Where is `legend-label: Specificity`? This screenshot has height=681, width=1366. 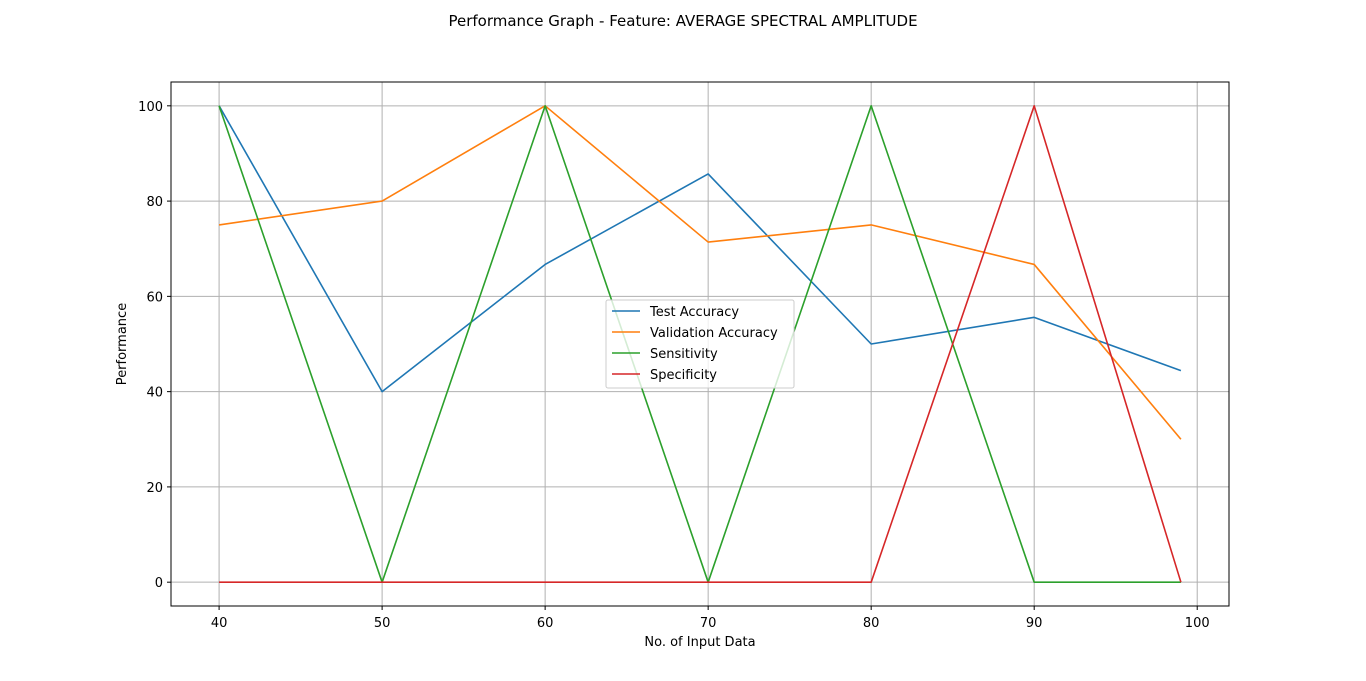
legend-label: Specificity is located at coordinates (683, 375).